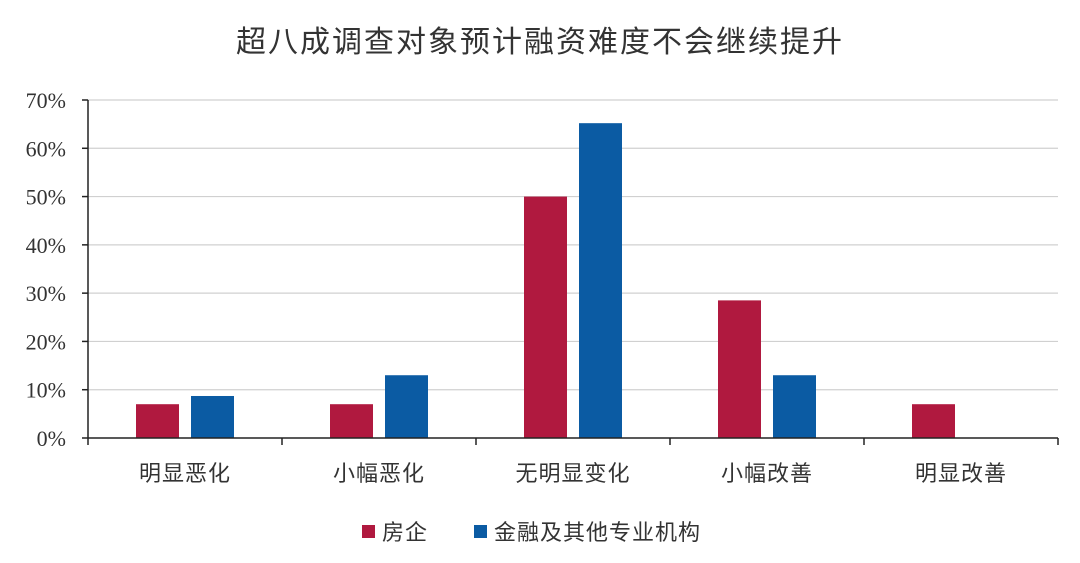  I want to click on y-tick-label: 10%, so click(46, 390).